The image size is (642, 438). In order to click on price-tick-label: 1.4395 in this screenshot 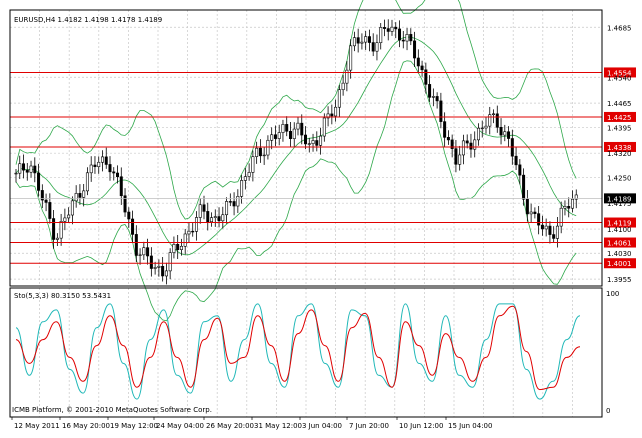, I will do `click(619, 128)`.